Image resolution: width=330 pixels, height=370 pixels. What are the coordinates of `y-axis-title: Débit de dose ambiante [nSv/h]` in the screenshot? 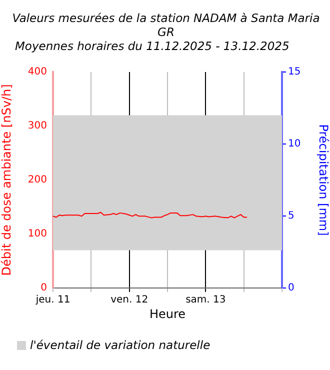 It's located at (7, 180).